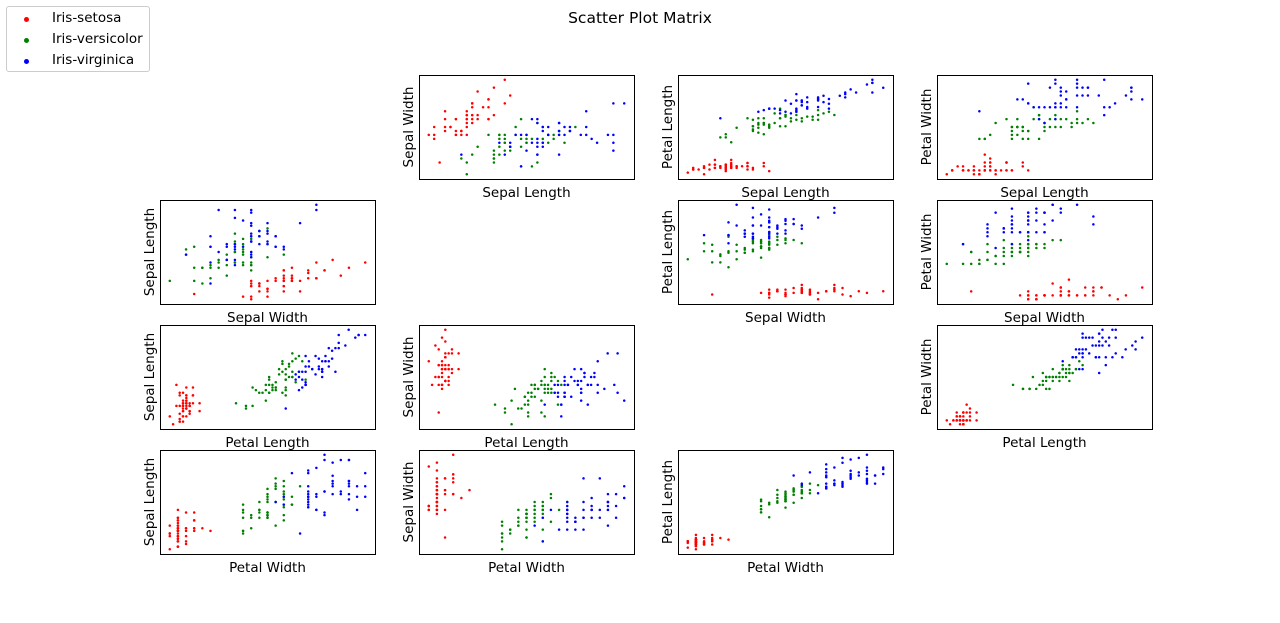 This screenshot has width=1280, height=623. Describe the element at coordinates (79, 61) in the screenshot. I see `legend-item-virginica: Iris-virginica` at that location.